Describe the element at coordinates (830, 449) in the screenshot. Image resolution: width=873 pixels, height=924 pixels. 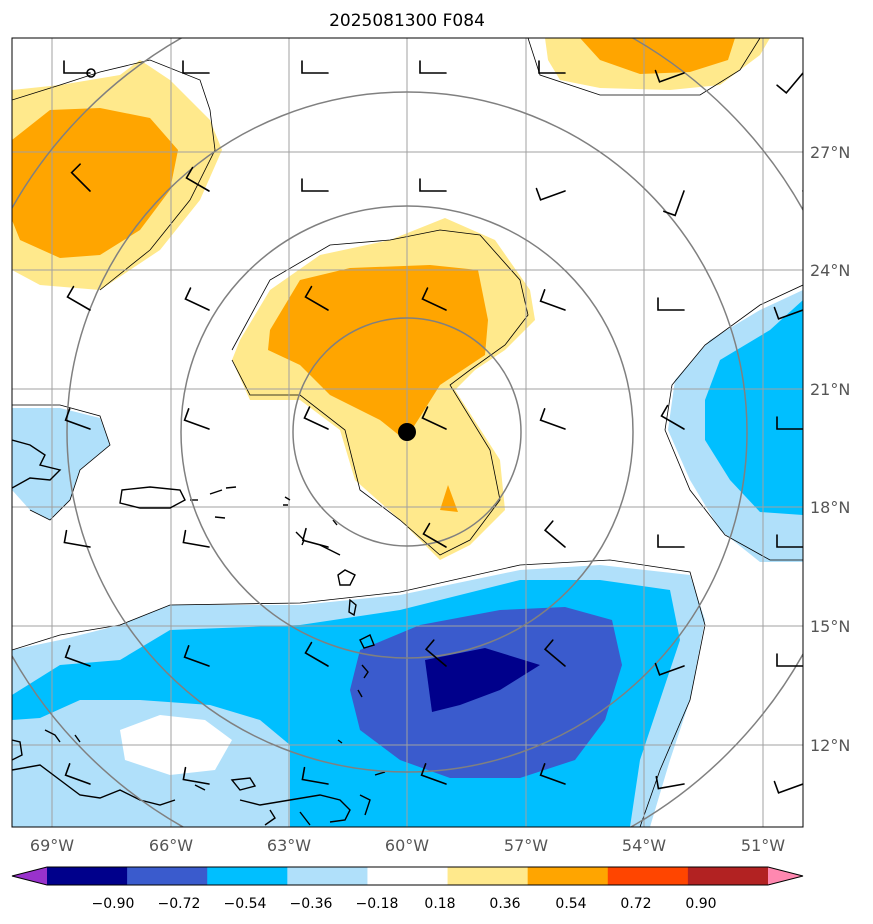
I see `lat-tick-labels: 27°N 24°N 21°N 18°N 15°N 12°N` at that location.